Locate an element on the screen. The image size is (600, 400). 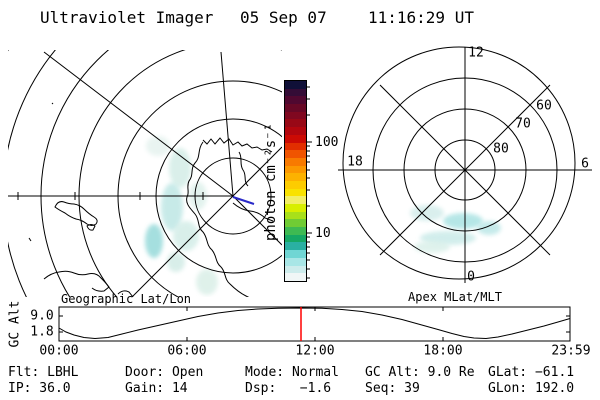
dial-label-80: 80 is located at coordinates (501, 149).